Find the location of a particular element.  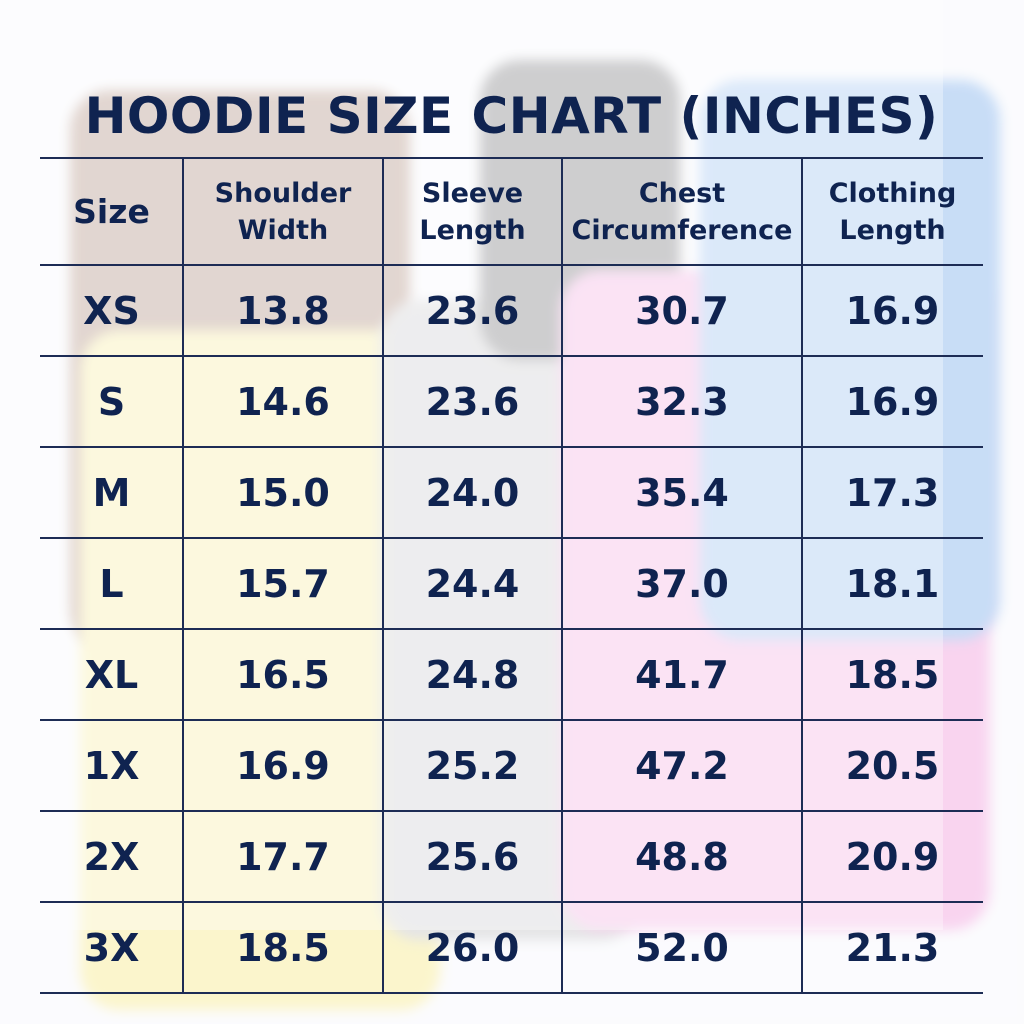

header-text: Shoulder is located at coordinates (283, 193).